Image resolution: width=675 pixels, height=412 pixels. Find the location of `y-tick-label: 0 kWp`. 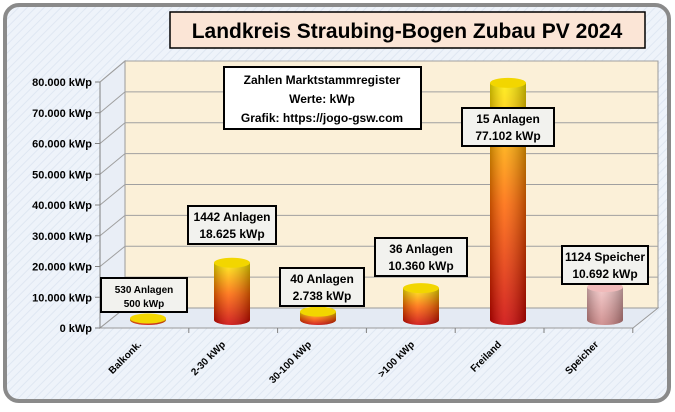

y-tick-label: 0 kWp is located at coordinates (76, 329).